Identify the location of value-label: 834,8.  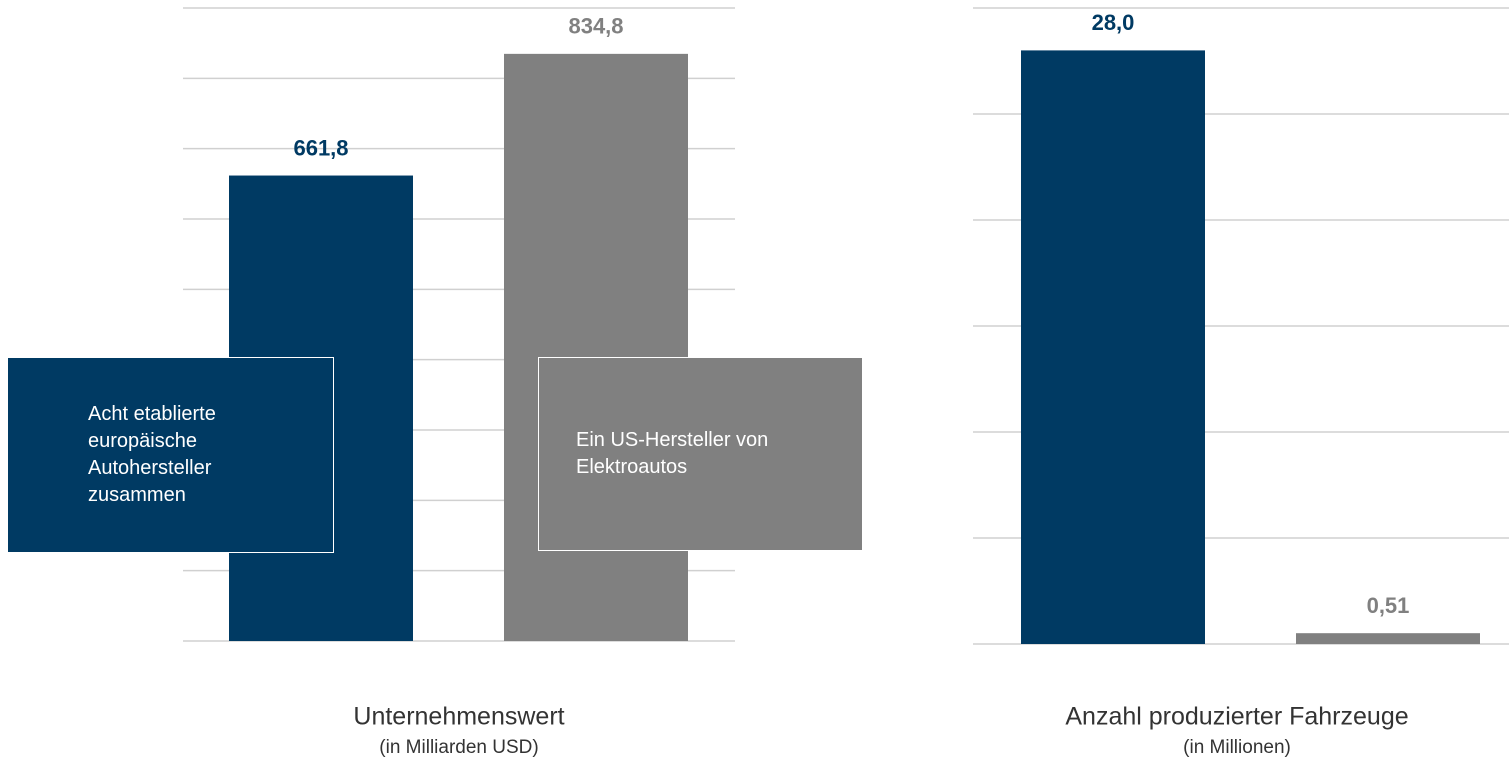
(595, 26).